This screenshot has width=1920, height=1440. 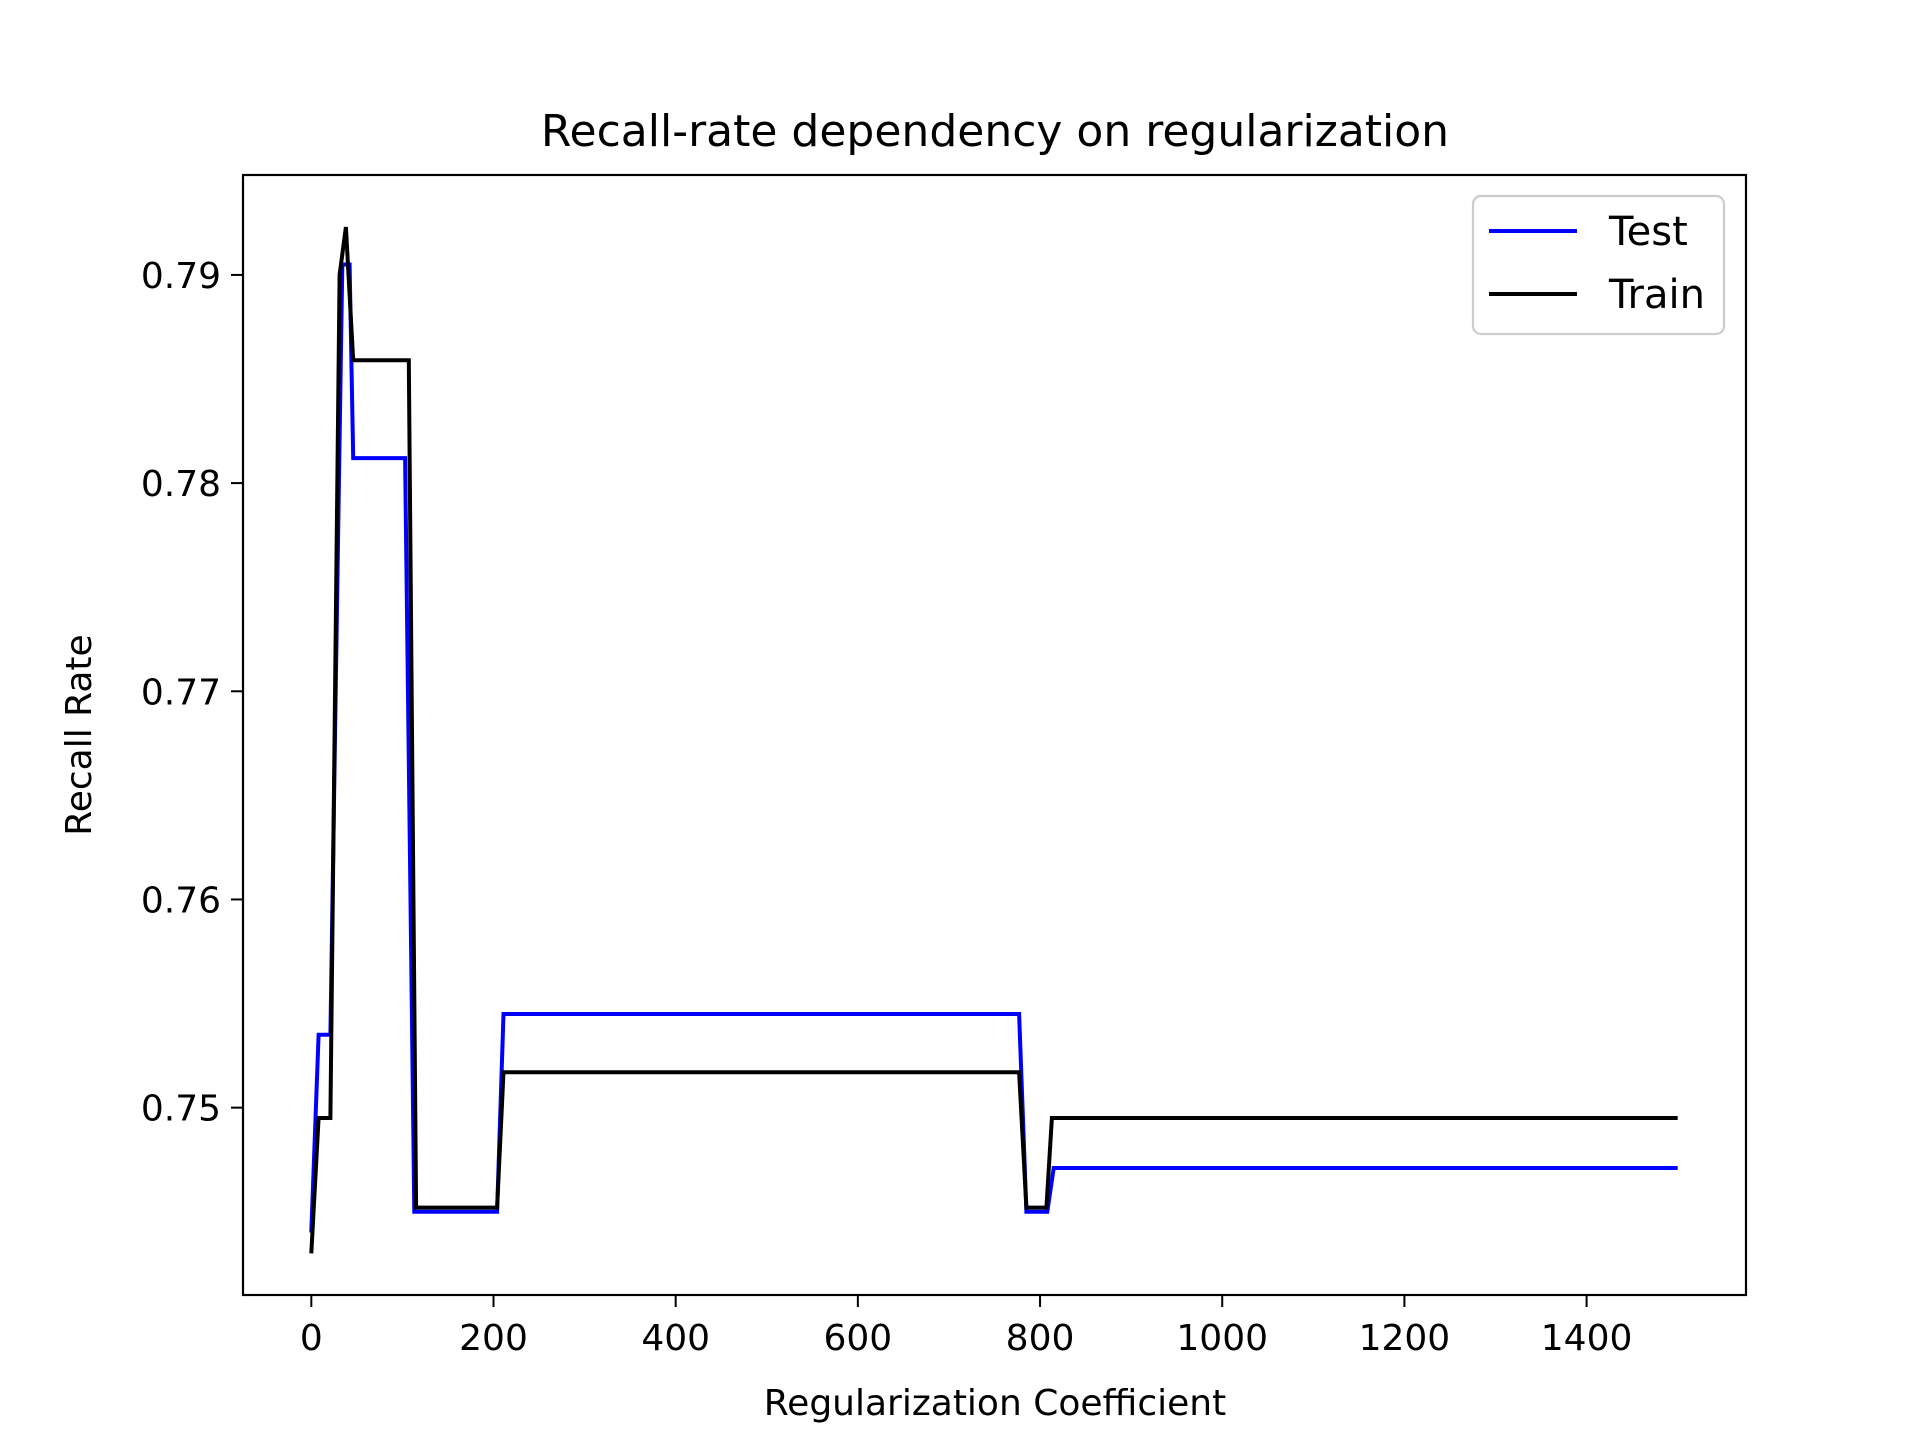 What do you see at coordinates (995, 1403) in the screenshot?
I see `x-axis-label: Regularization Coefficient` at bounding box center [995, 1403].